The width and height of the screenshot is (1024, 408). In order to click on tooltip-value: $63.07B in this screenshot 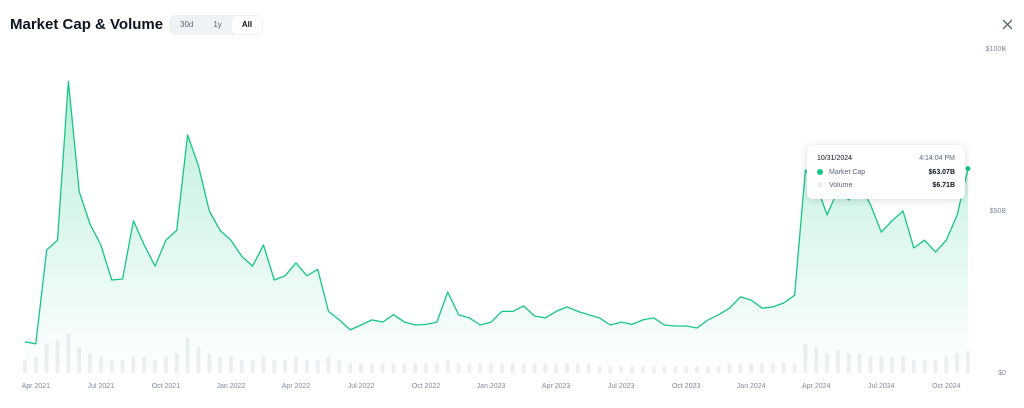, I will do `click(941, 172)`.